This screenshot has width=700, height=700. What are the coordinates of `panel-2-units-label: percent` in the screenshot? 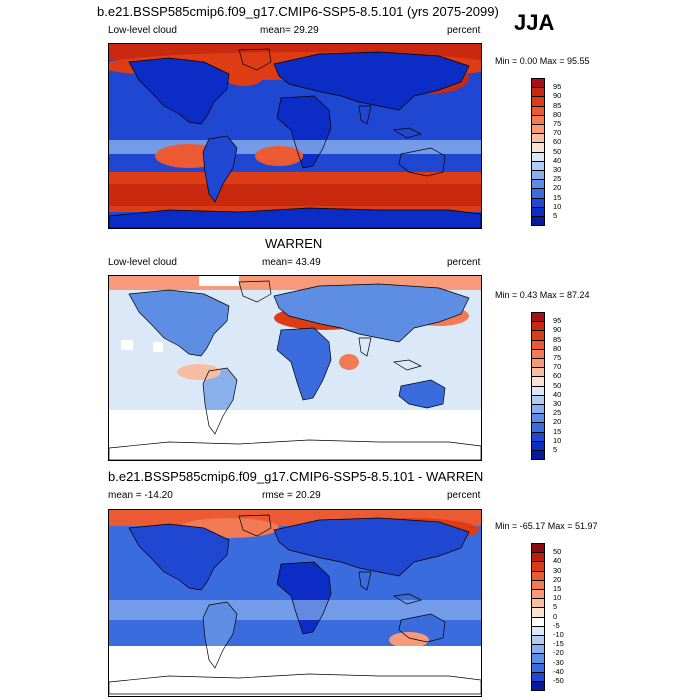 It's located at (464, 262).